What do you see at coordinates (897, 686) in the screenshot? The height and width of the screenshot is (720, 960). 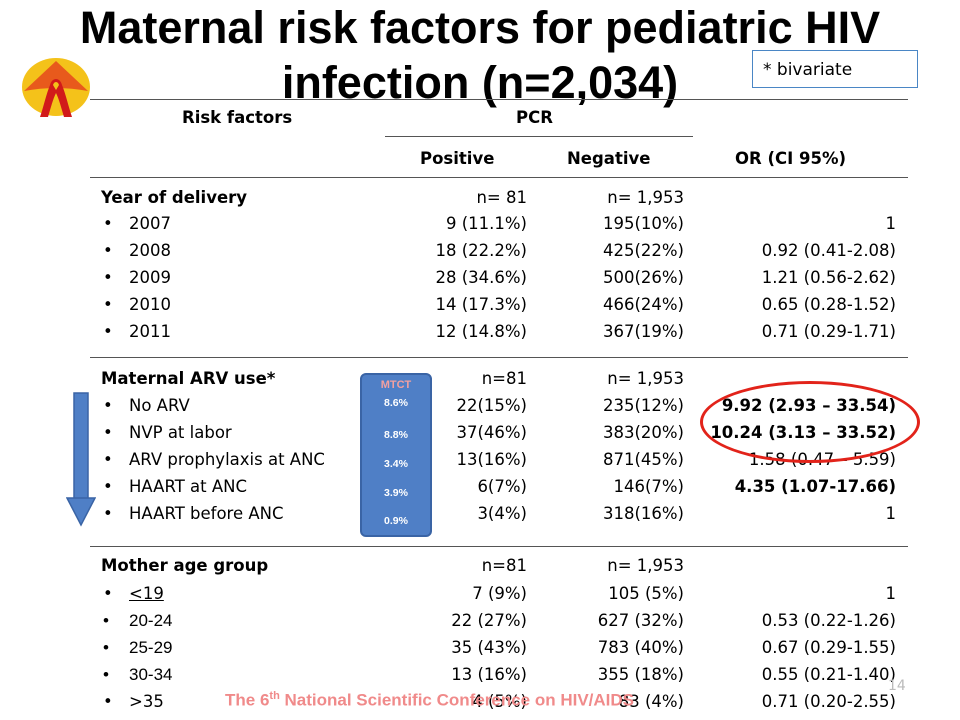 I see `page-number: 14` at bounding box center [897, 686].